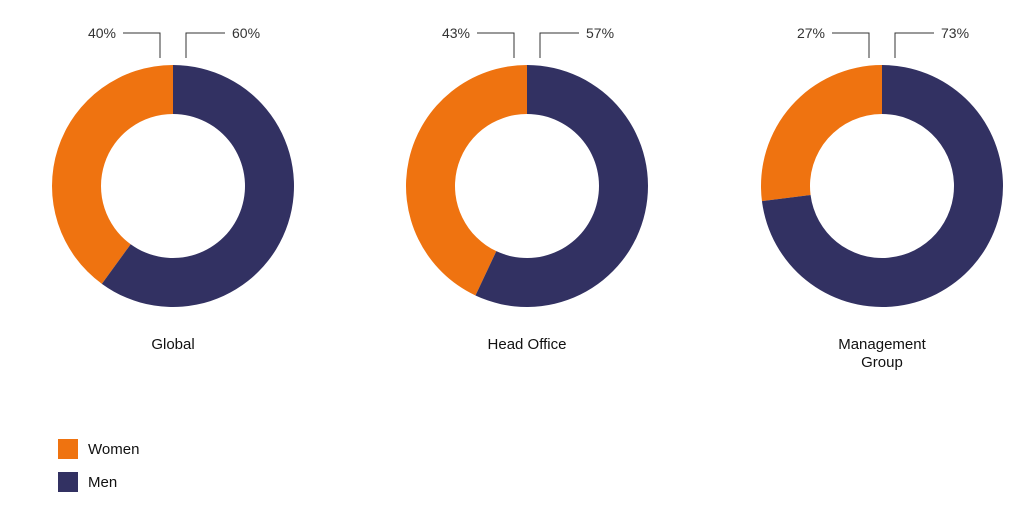  Describe the element at coordinates (527, 344) in the screenshot. I see `chart-title-1: Head Office` at that location.